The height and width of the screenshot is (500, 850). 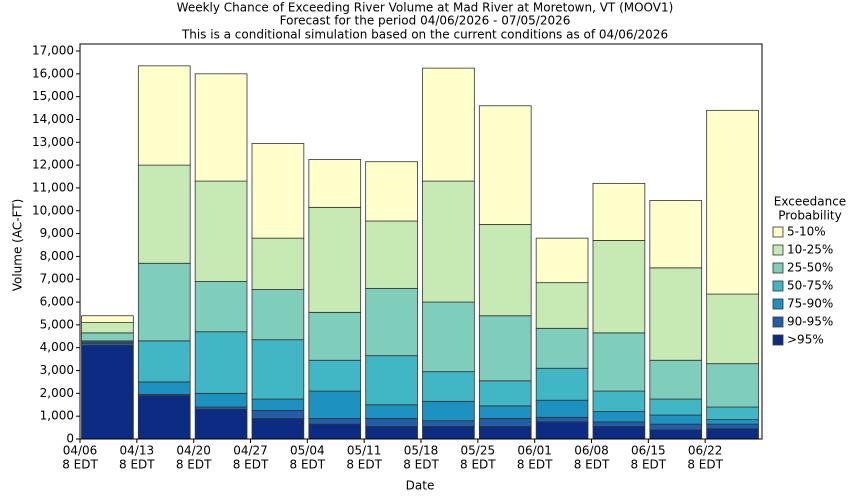 What do you see at coordinates (53, 73) in the screenshot?
I see `y-tick-label: 16,000` at bounding box center [53, 73].